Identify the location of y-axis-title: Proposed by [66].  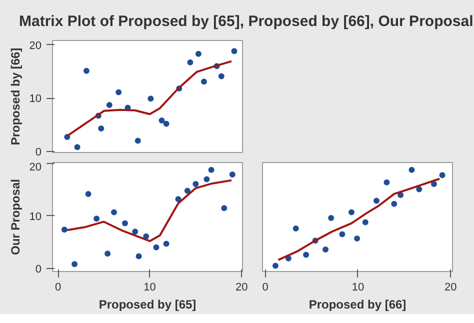
(15, 97).